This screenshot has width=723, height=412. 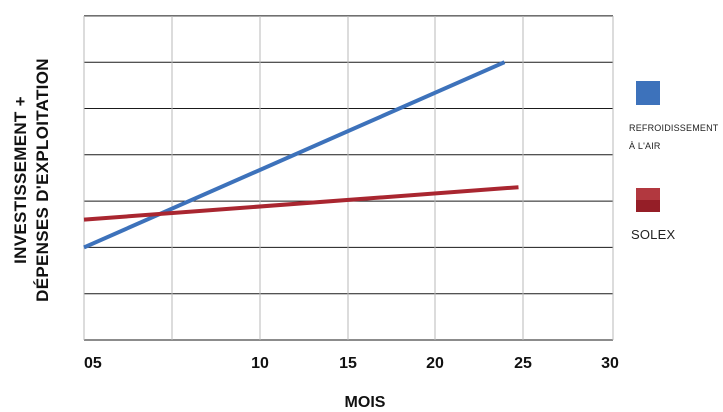 I want to click on y-axis-label: INVESTISSEMENT + DÉPENSES D'EXPLOITATION, so click(x=32, y=180).